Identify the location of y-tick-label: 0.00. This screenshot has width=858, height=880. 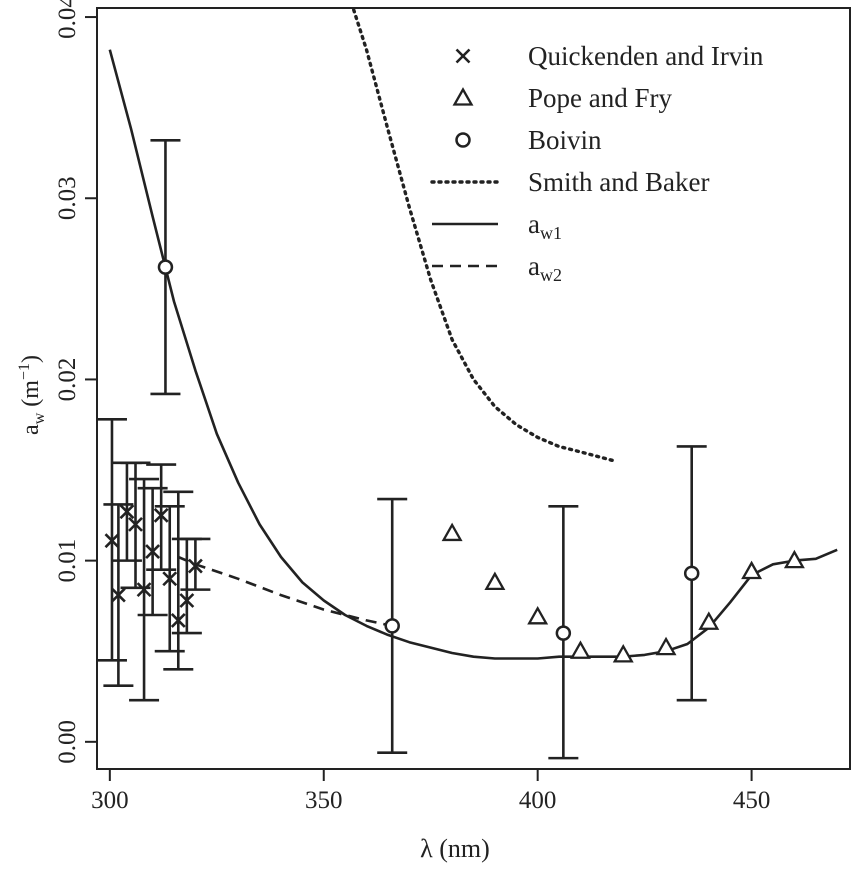
(67, 742).